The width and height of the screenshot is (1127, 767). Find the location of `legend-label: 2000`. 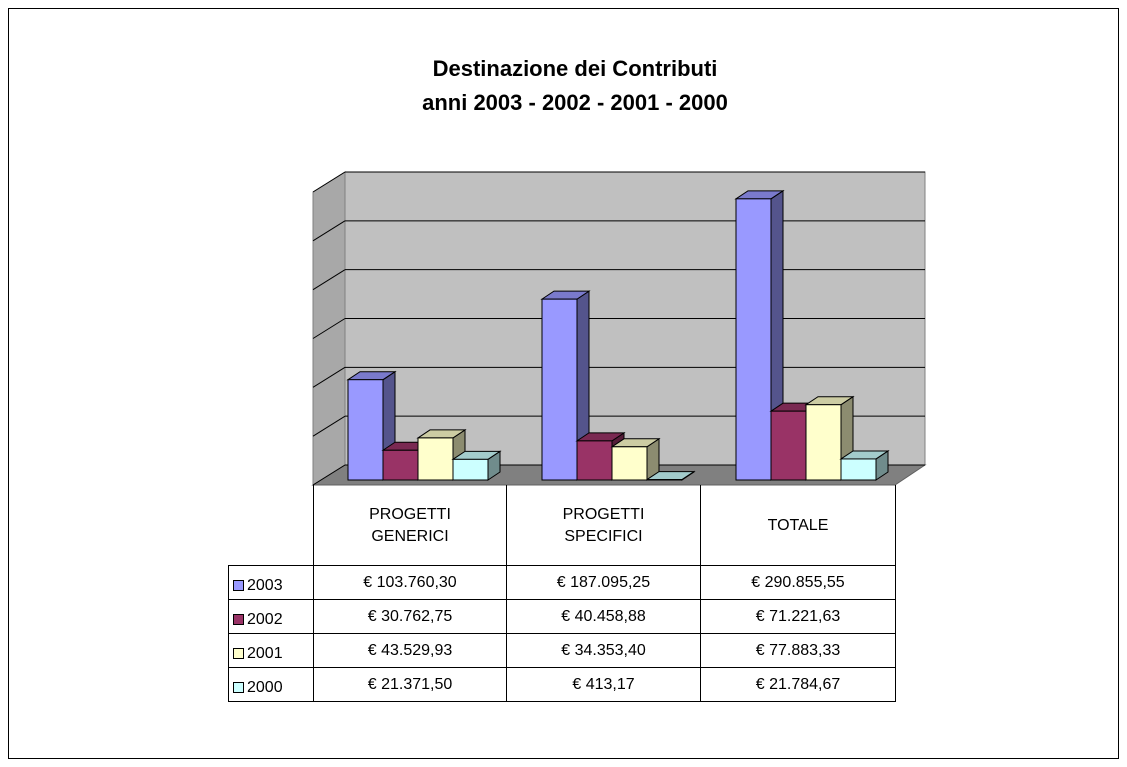

legend-label: 2000 is located at coordinates (265, 687).